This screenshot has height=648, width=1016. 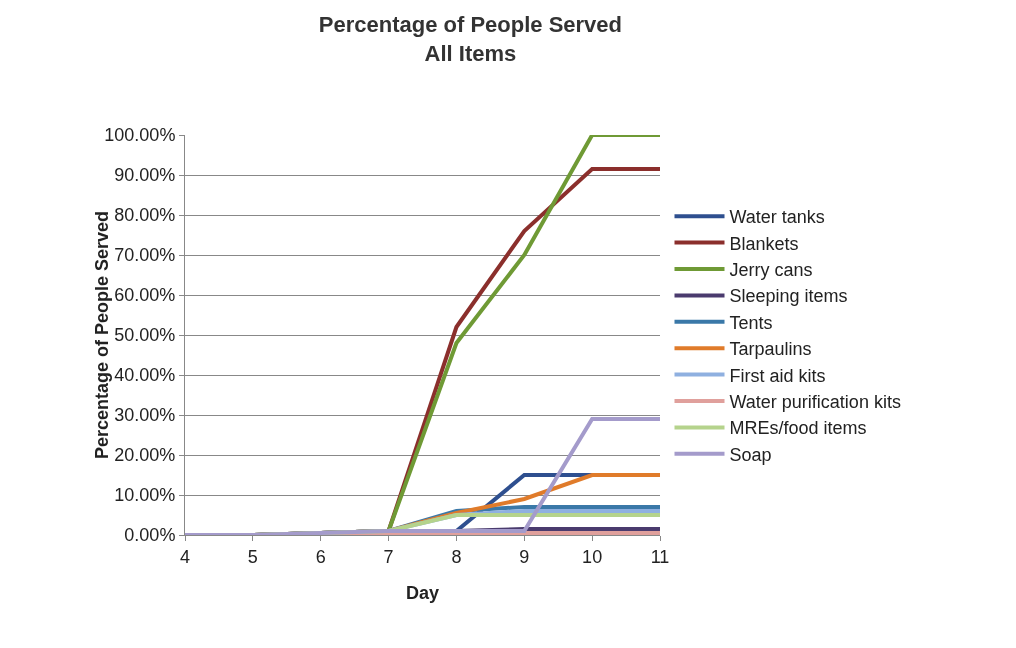 What do you see at coordinates (145, 295) in the screenshot?
I see `y-tick-label: 60.00%` at bounding box center [145, 295].